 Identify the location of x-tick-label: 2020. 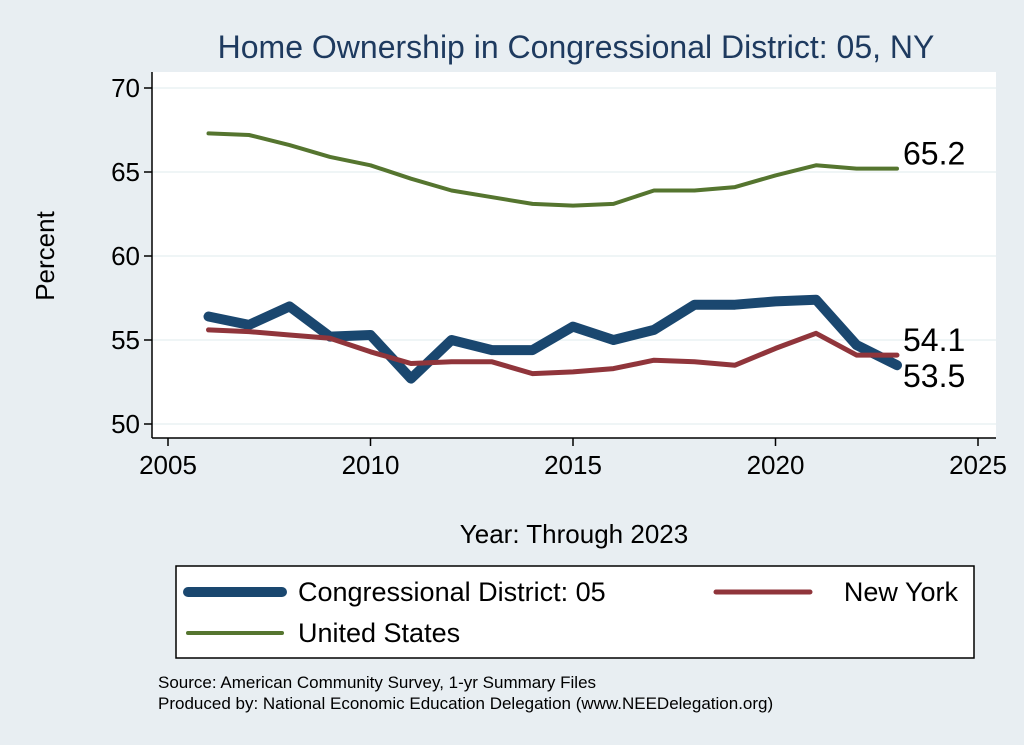
(776, 465).